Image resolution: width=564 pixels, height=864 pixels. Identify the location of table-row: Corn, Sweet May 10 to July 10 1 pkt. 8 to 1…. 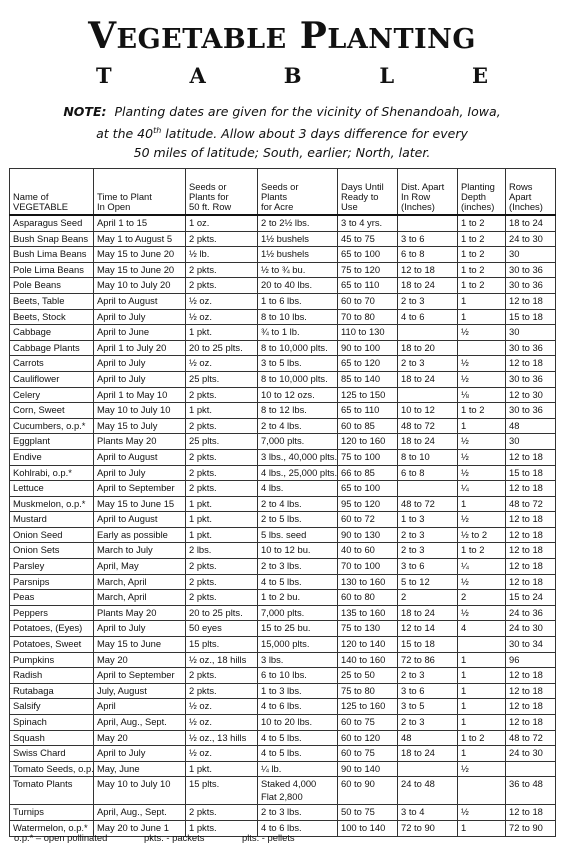
(282, 410).